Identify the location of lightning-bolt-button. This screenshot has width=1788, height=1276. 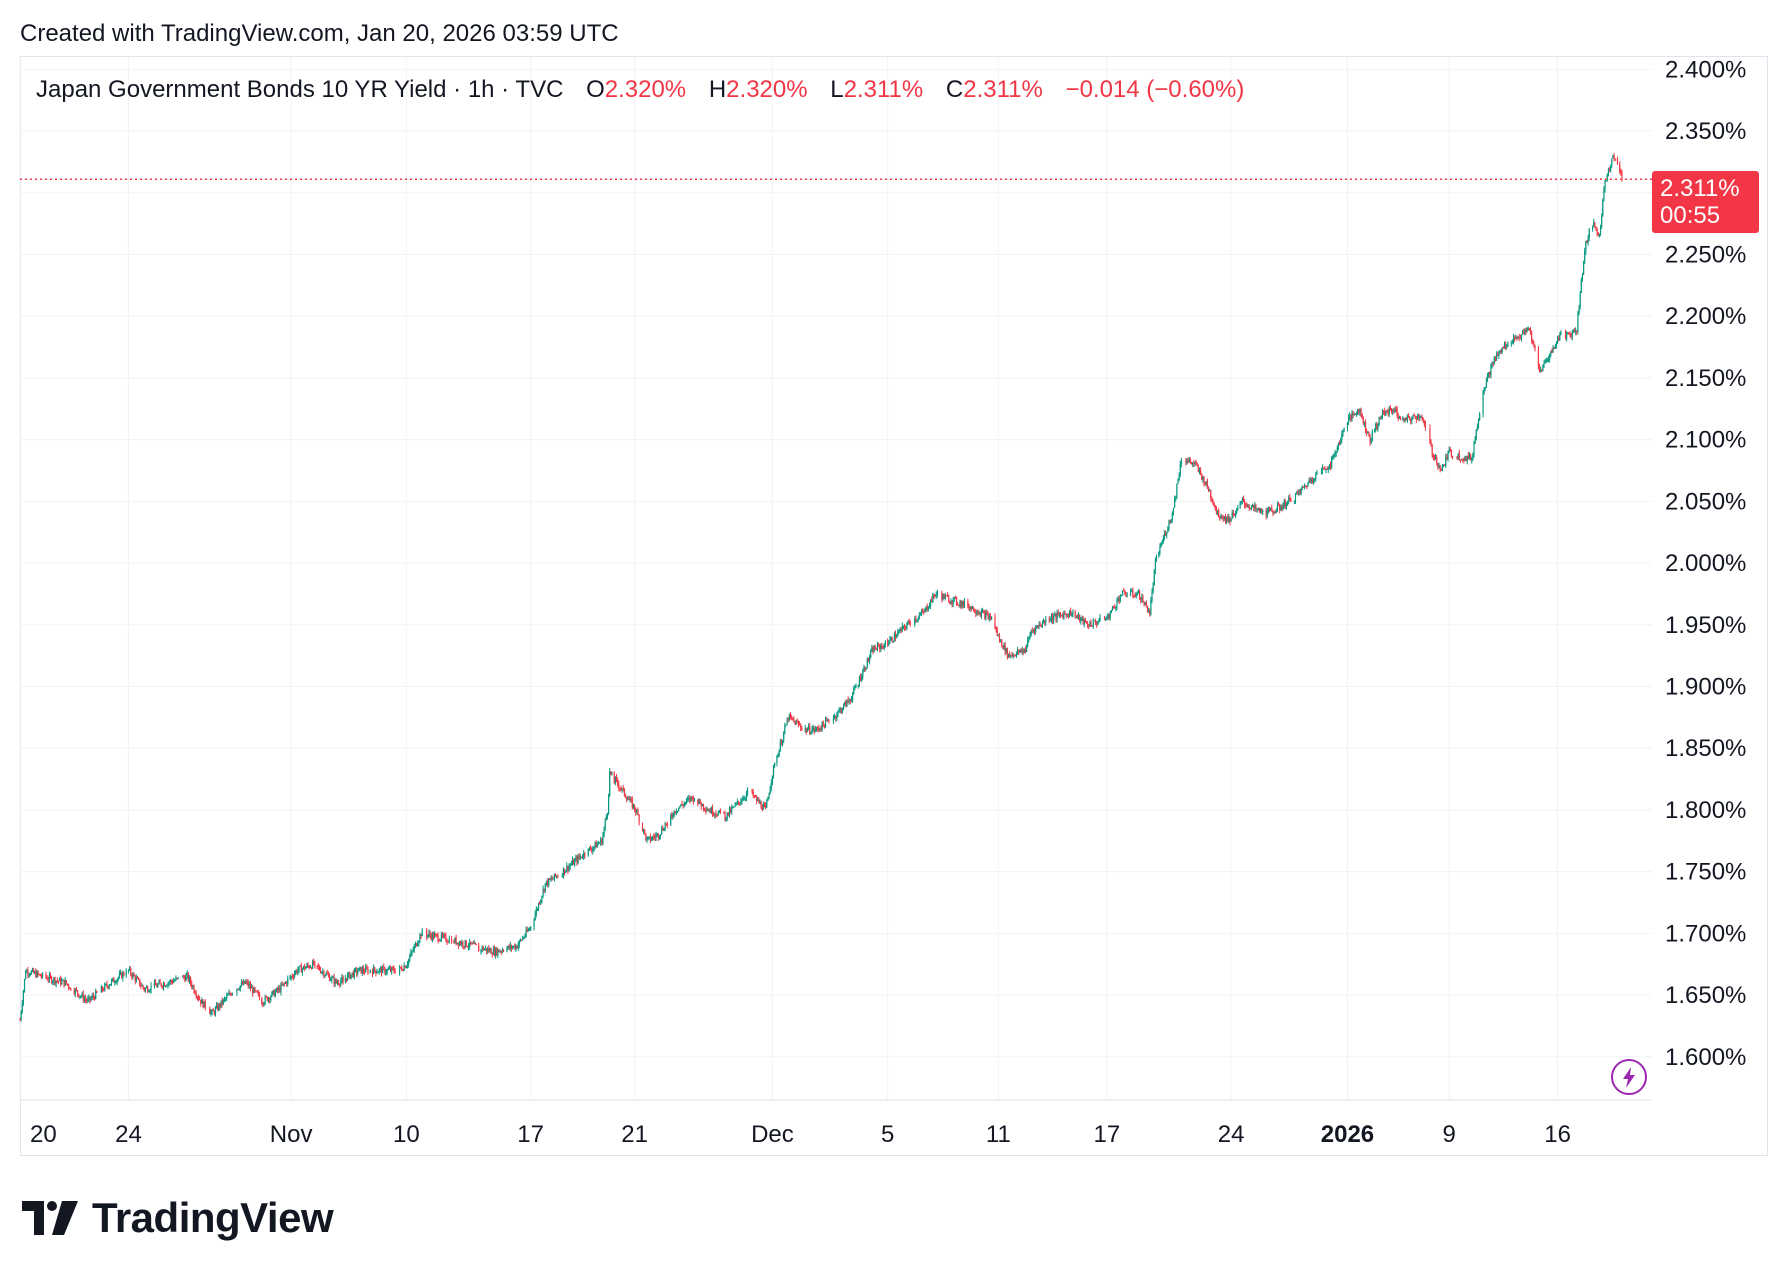
(1629, 1077).